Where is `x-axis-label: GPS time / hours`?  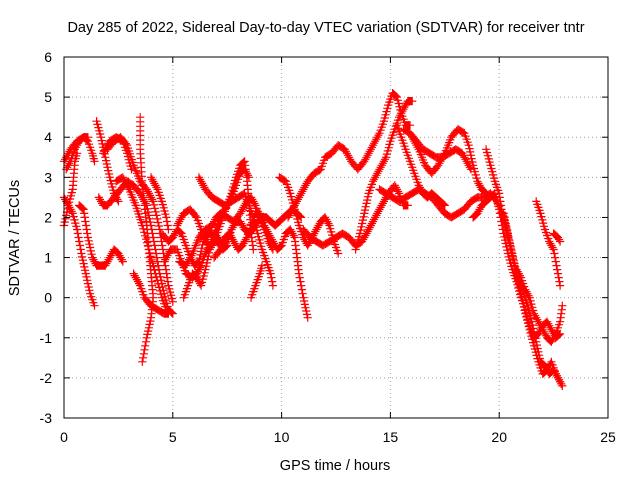
x-axis-label: GPS time / hours is located at coordinates (335, 466).